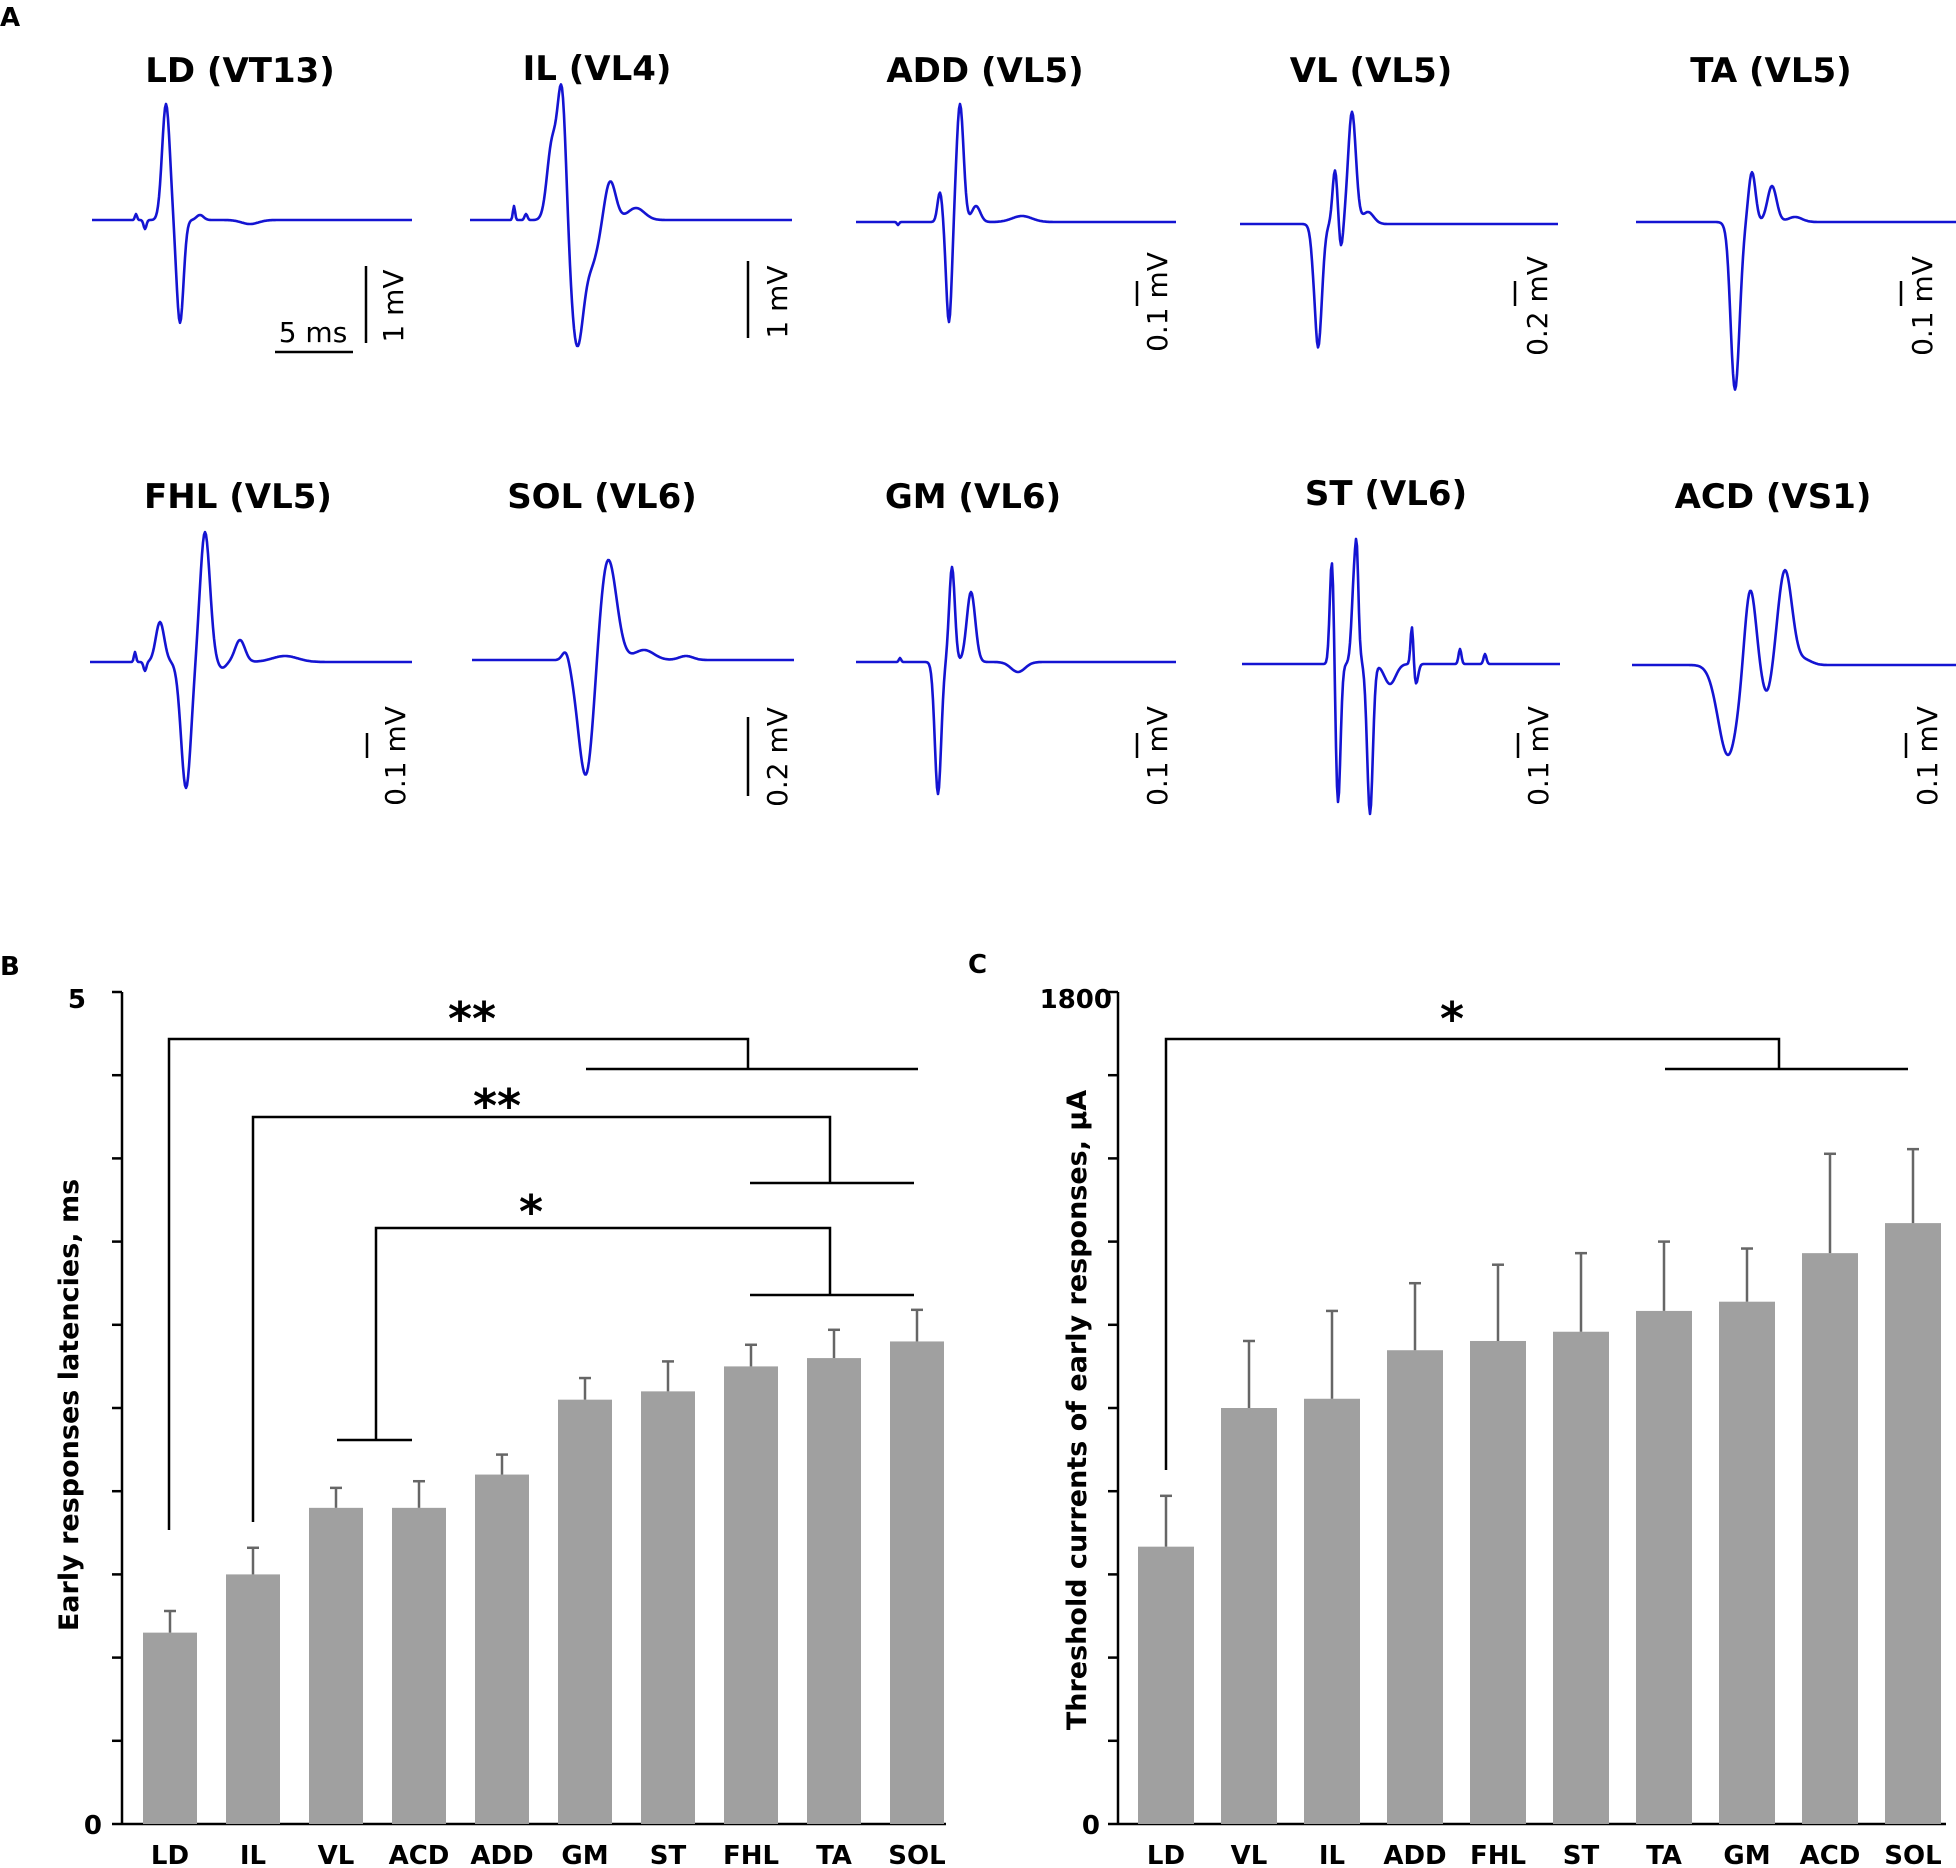 Image resolution: width=1956 pixels, height=1868 pixels. Describe the element at coordinates (1076, 1000) in the screenshot. I see `chart-c-ytick-max: 1800` at that location.